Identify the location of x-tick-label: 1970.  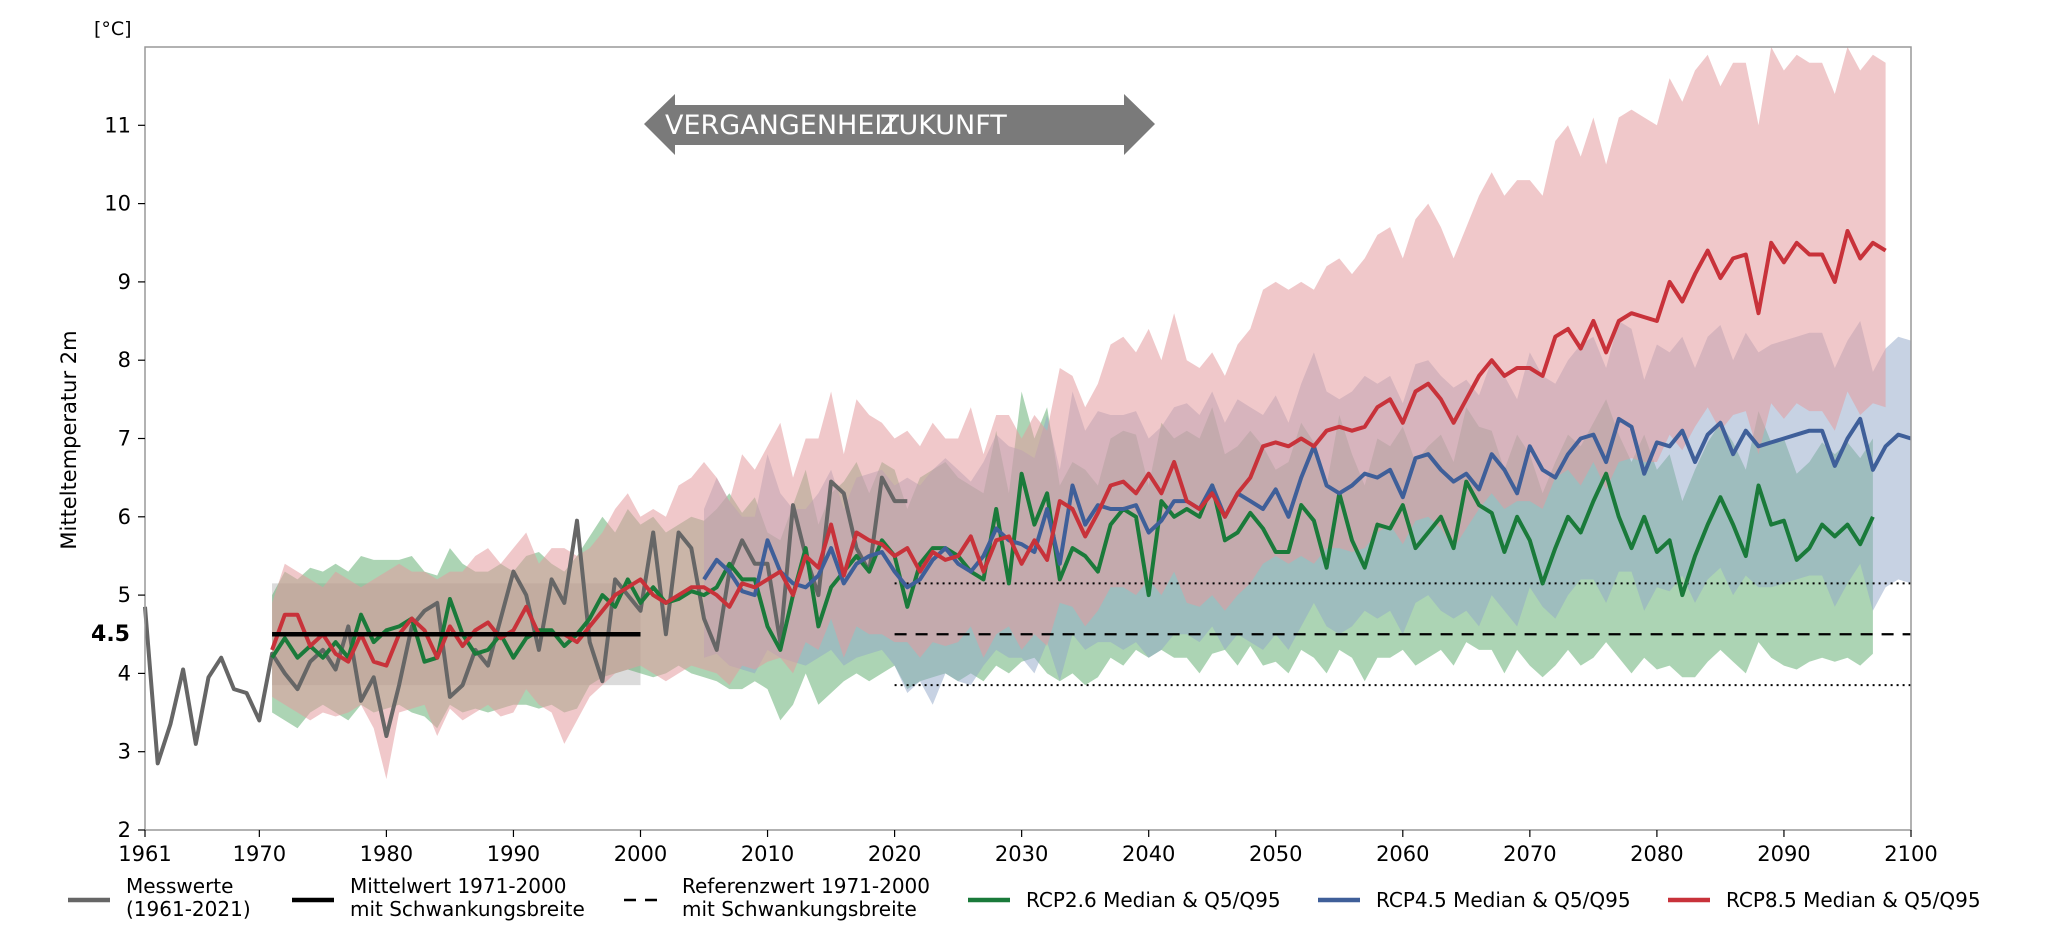
(259, 854).